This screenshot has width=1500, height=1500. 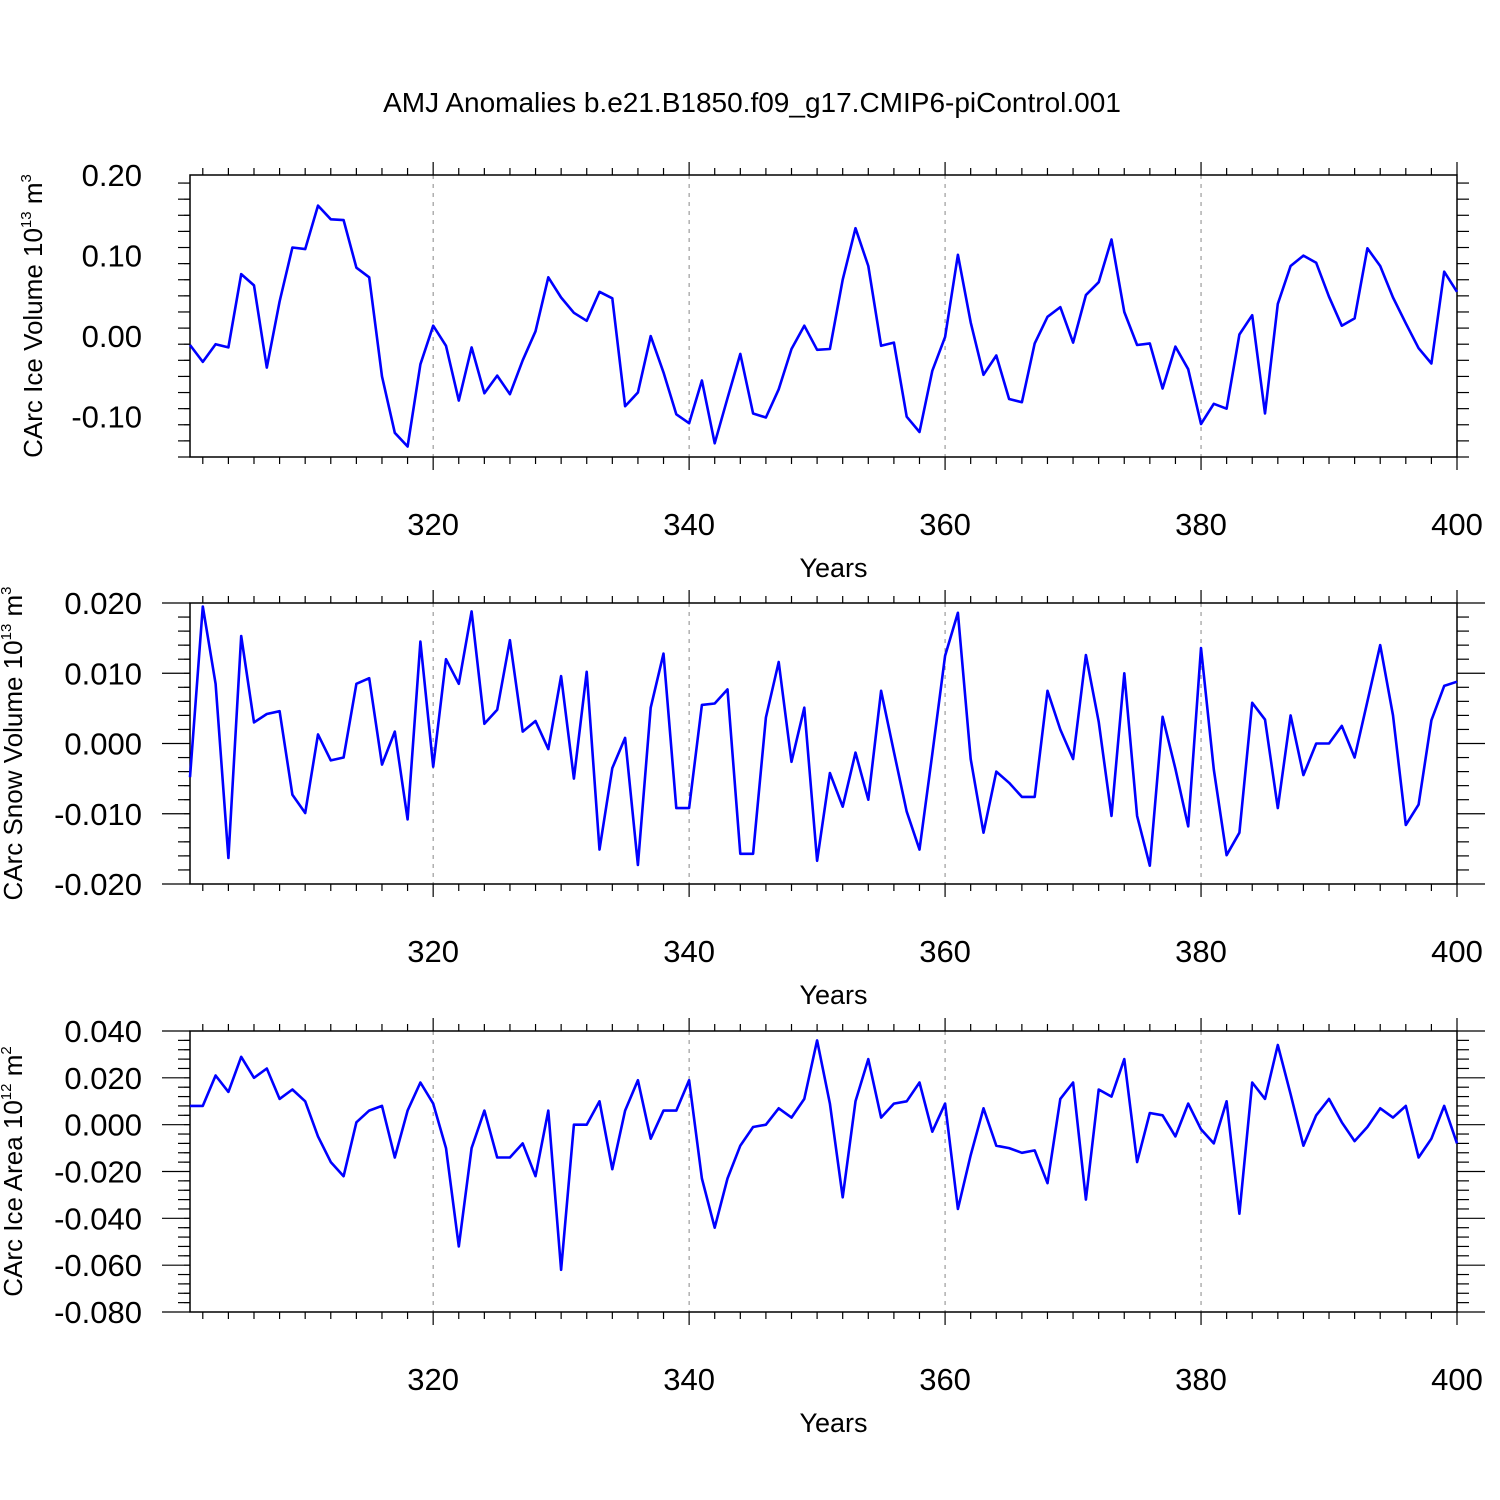 I want to click on x-tick-label: 400, so click(x=1457, y=1379).